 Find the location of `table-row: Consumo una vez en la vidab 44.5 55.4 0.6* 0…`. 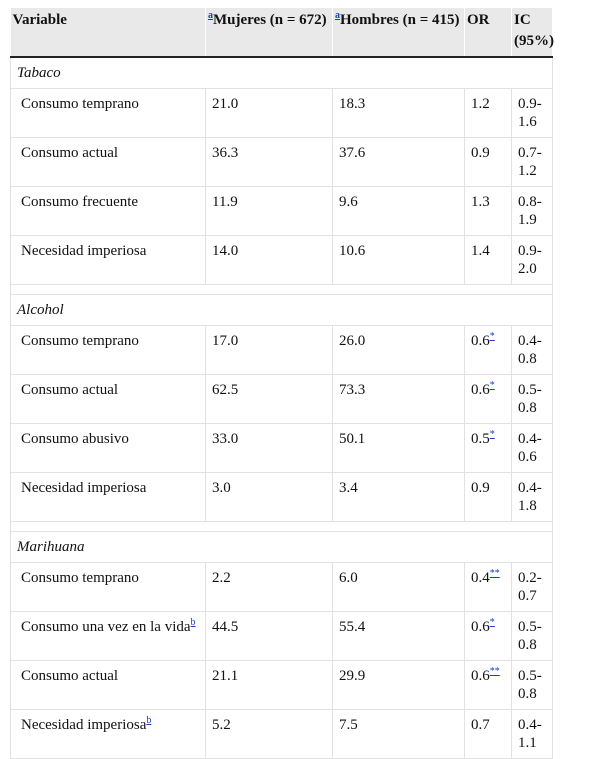

table-row: Consumo una vez en la vidab 44.5 55.4 0.6* 0… is located at coordinates (281, 636).